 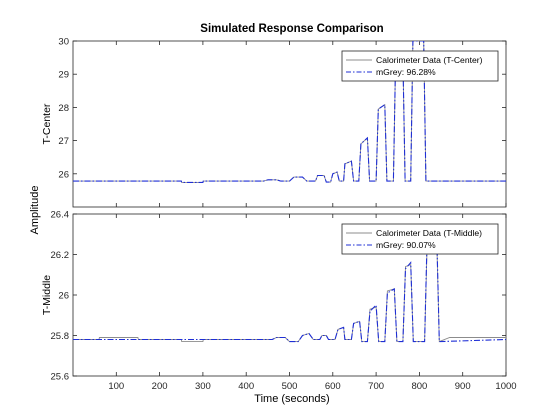 I want to click on y-tick-label: 26.2, so click(x=60, y=255).